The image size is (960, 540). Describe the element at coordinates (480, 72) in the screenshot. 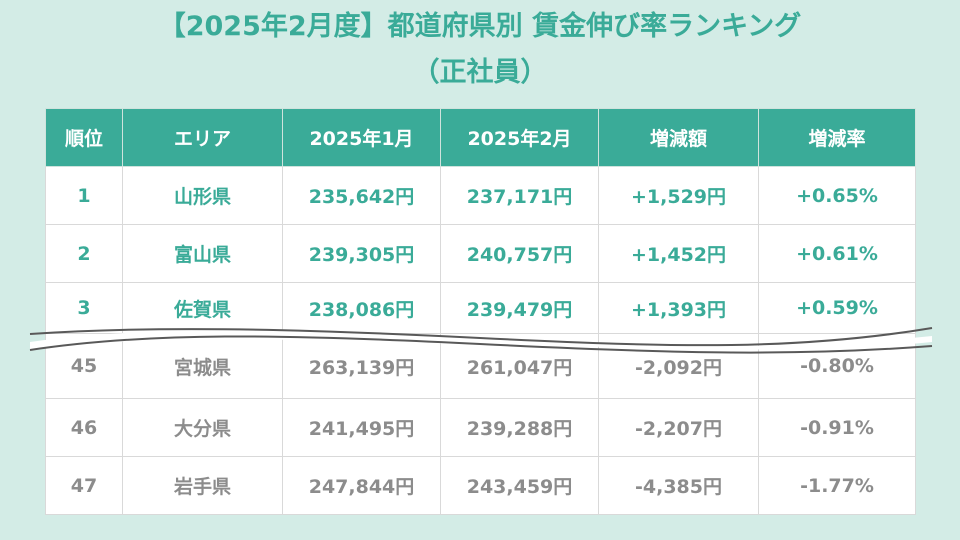

I see `page-subtitle: （正社員）` at that location.